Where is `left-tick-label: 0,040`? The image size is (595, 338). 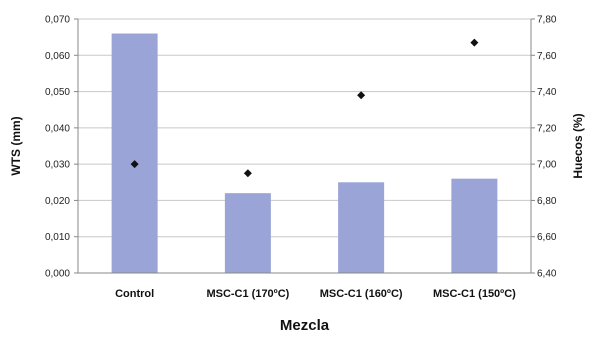
left-tick-label: 0,040 is located at coordinates (57, 128).